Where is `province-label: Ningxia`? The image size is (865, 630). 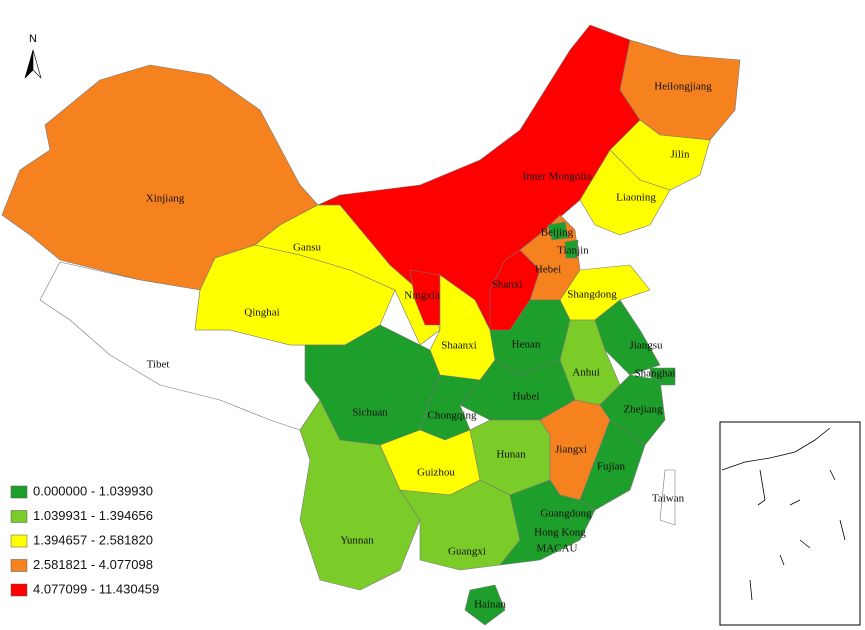 province-label: Ningxia is located at coordinates (422, 296).